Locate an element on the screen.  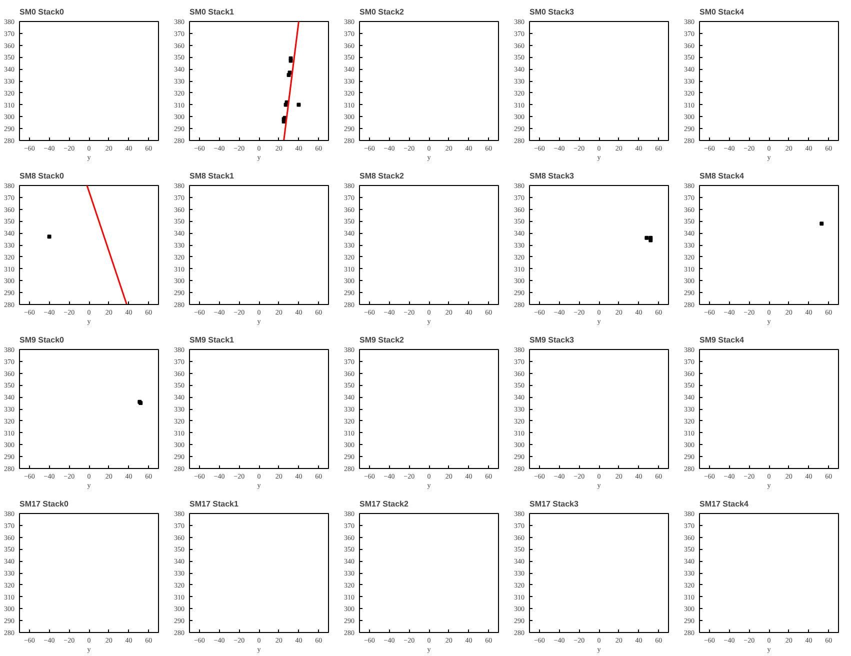
chart-title: SM9 Stack3 is located at coordinates (552, 340).